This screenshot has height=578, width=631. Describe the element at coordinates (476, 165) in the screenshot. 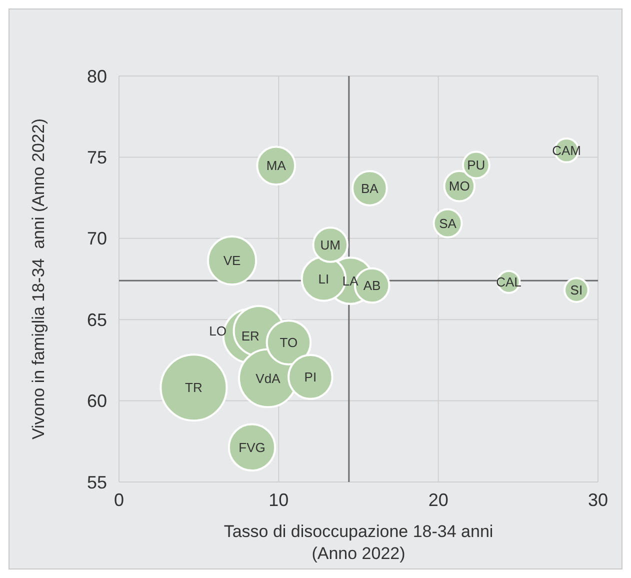

I see `annotation: PU` at that location.